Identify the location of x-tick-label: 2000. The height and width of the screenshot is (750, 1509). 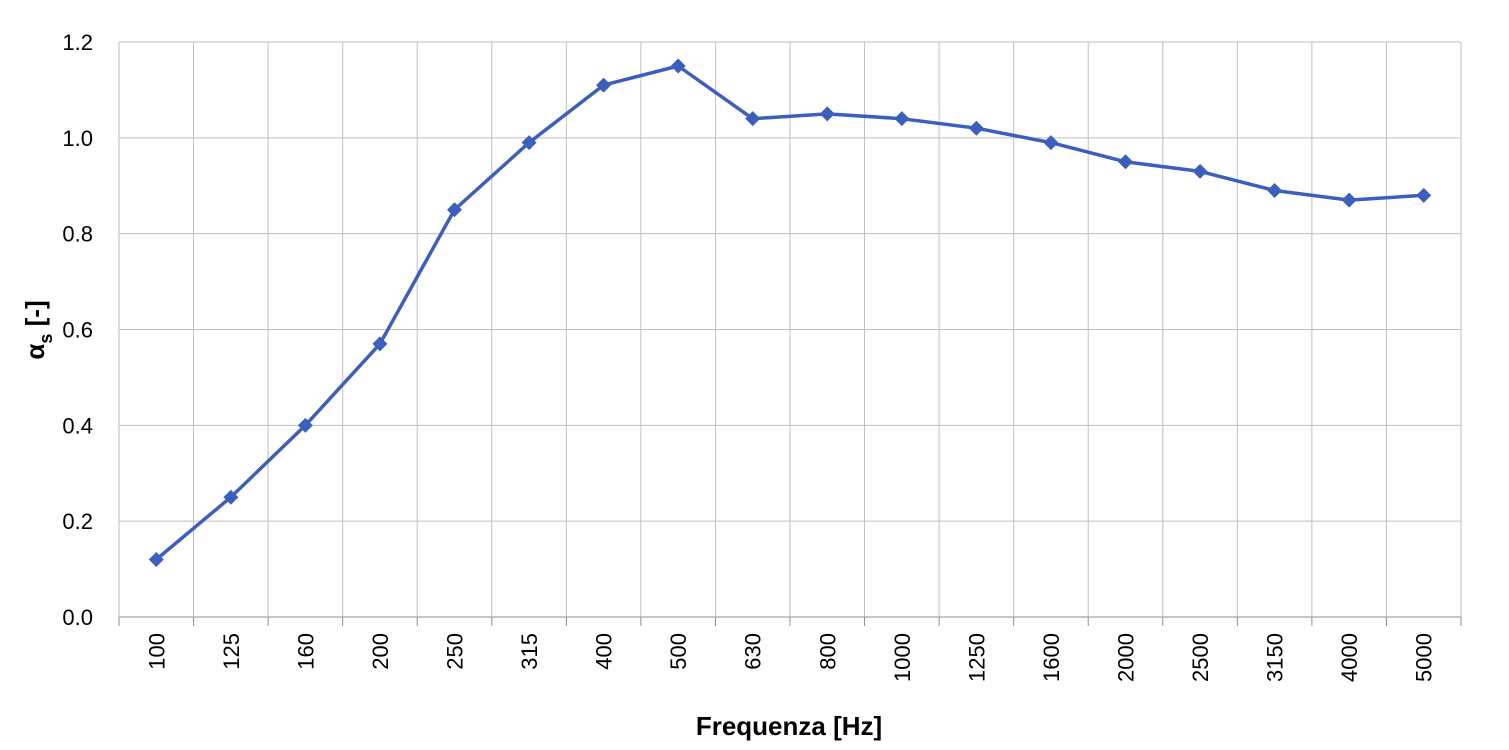
(1126, 657).